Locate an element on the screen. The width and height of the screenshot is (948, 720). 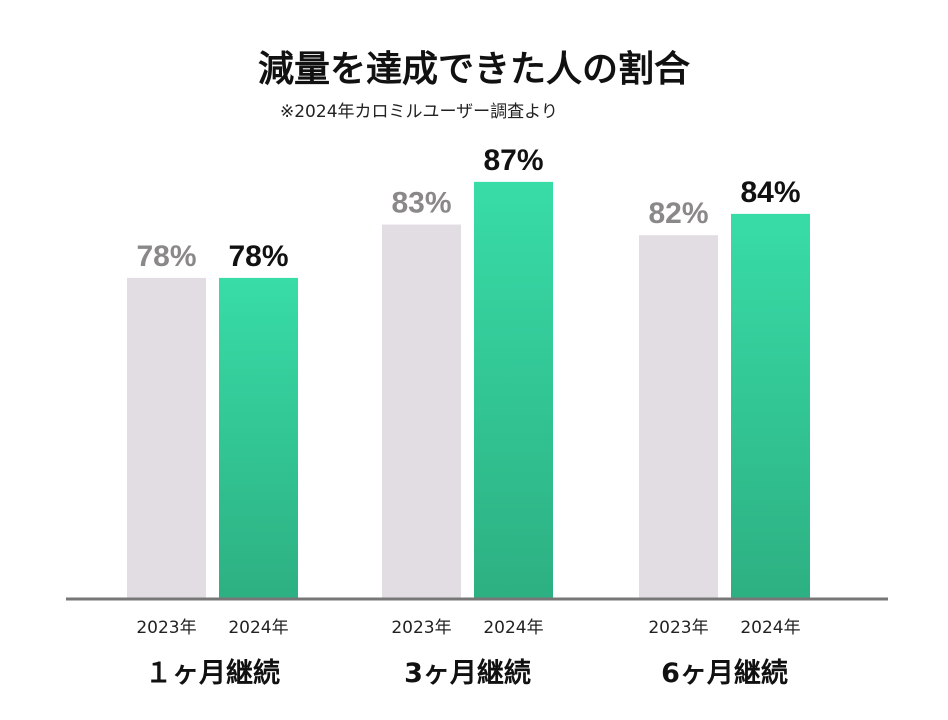
category-label: １ヶ月継続 is located at coordinates (212, 673).